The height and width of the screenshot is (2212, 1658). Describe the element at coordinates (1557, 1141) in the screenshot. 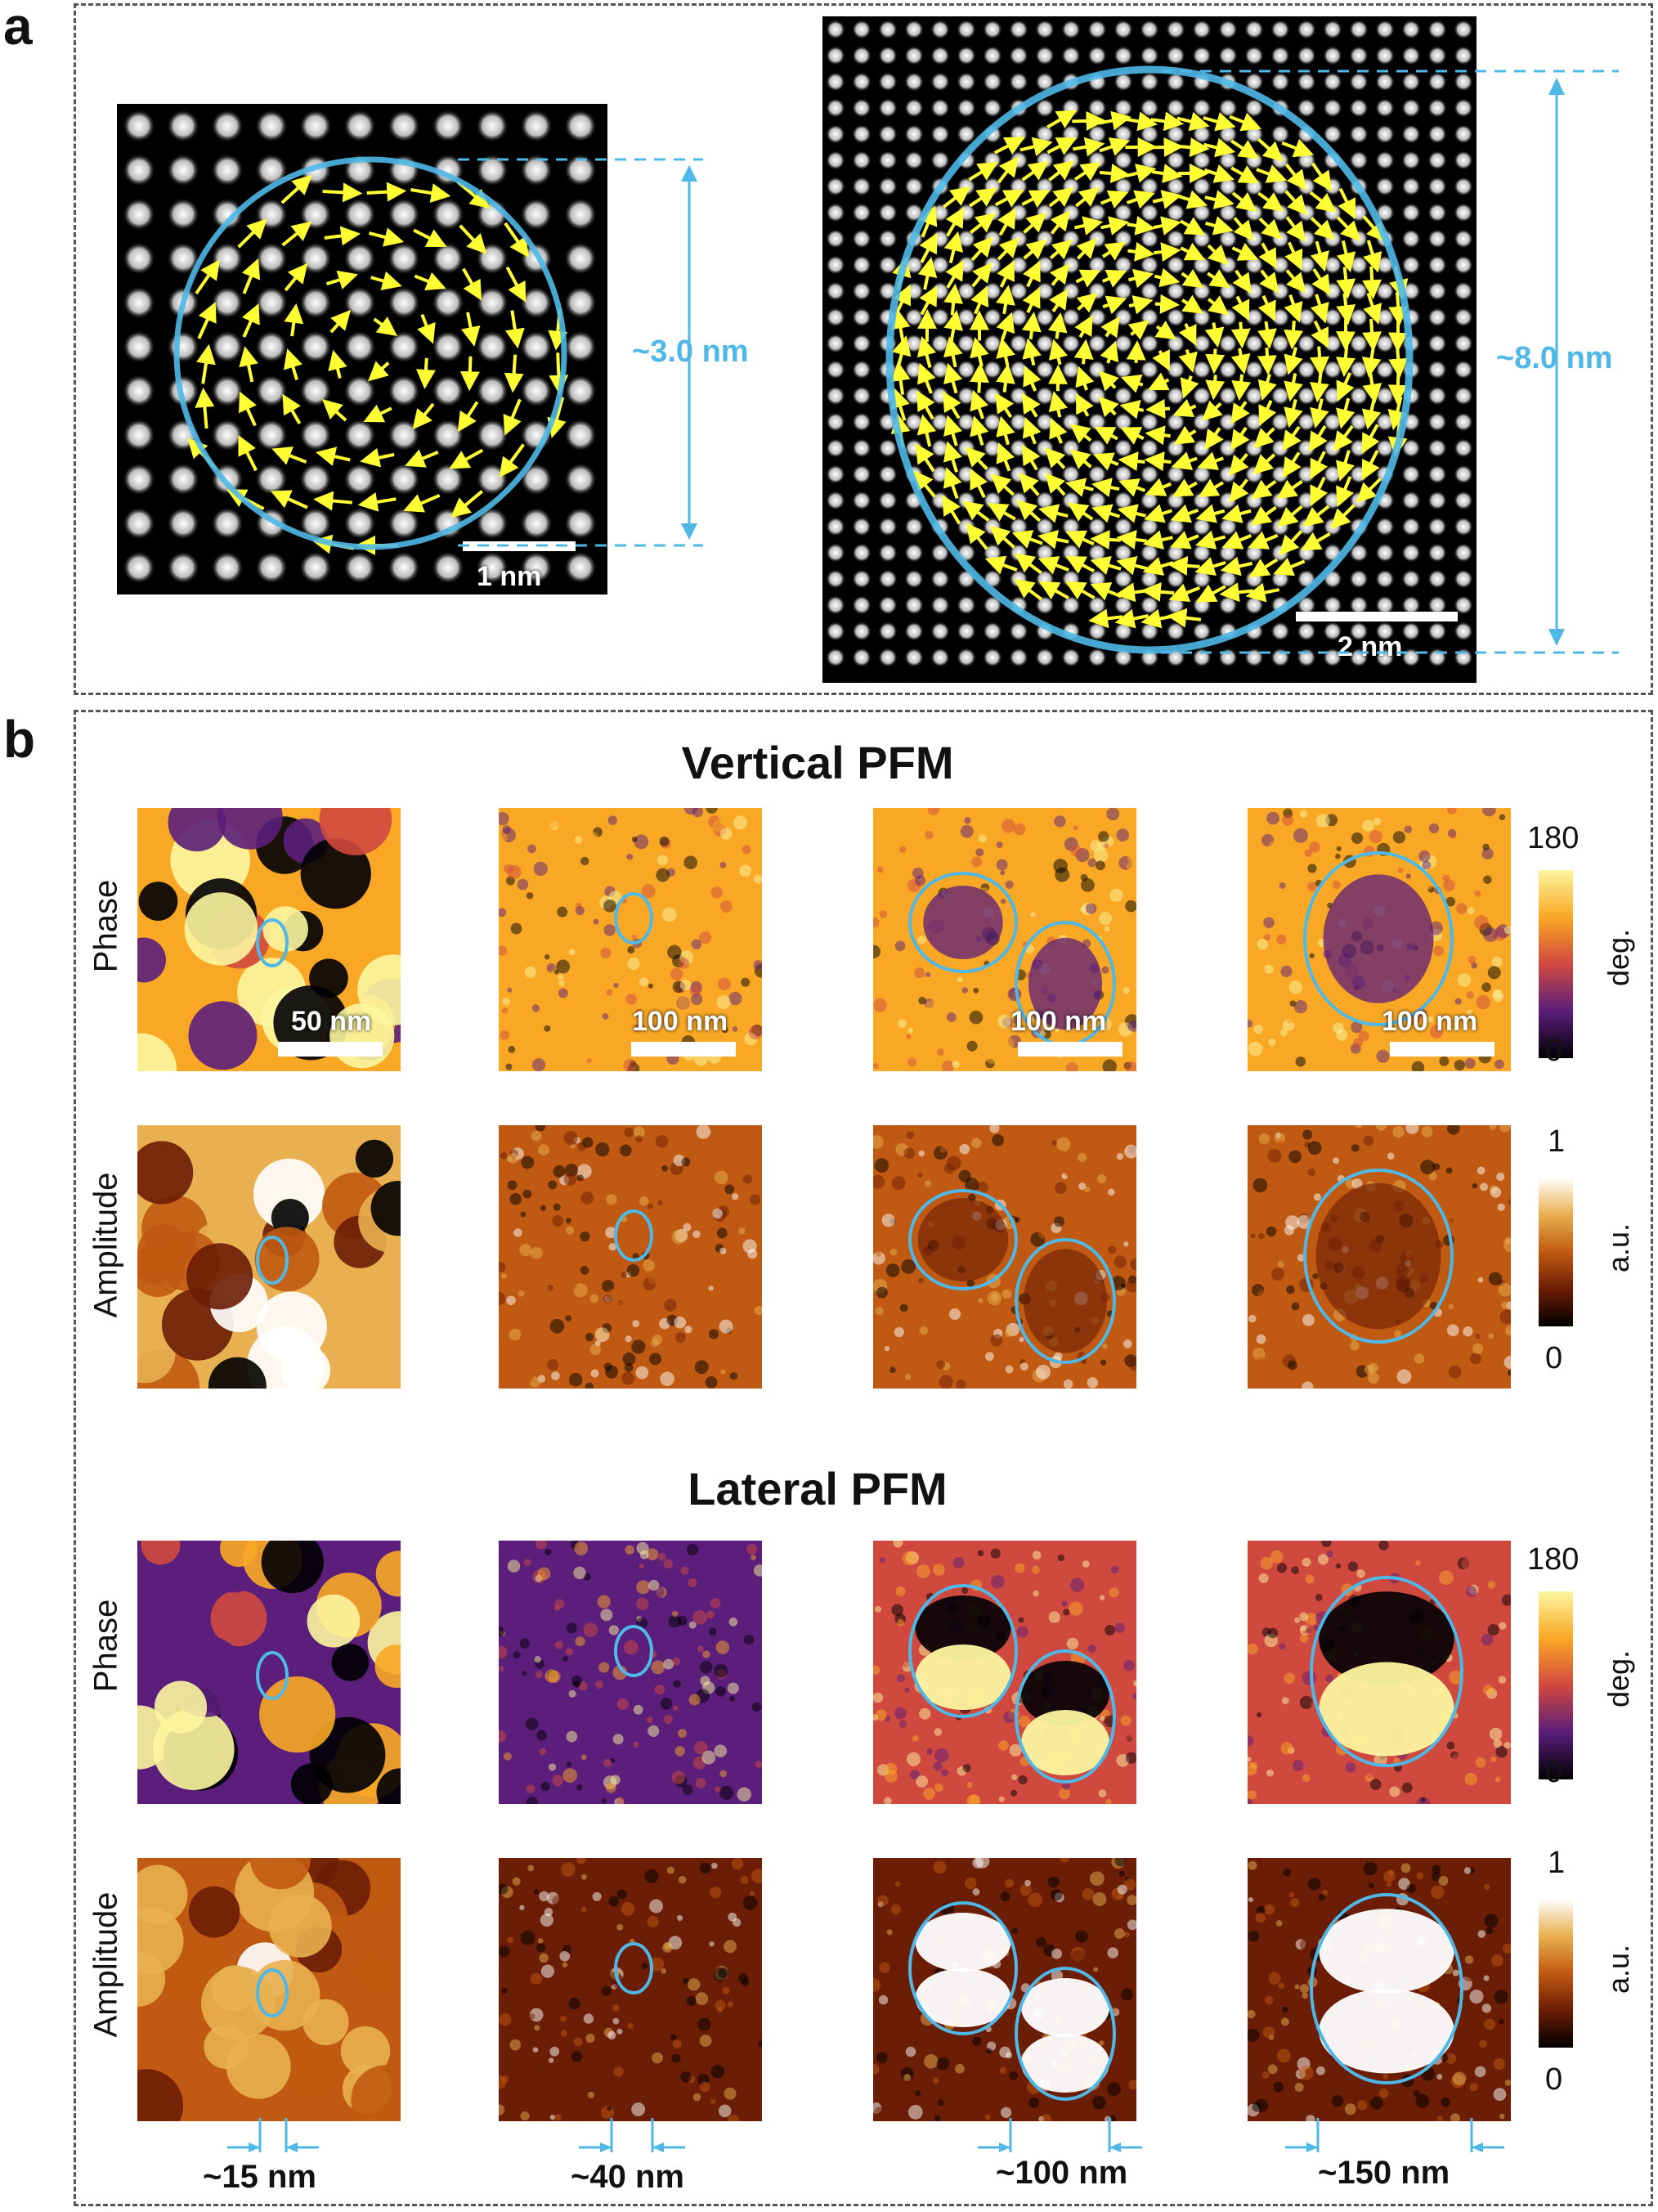

I see `colorbar-vertical-amplitude-max: 1` at that location.